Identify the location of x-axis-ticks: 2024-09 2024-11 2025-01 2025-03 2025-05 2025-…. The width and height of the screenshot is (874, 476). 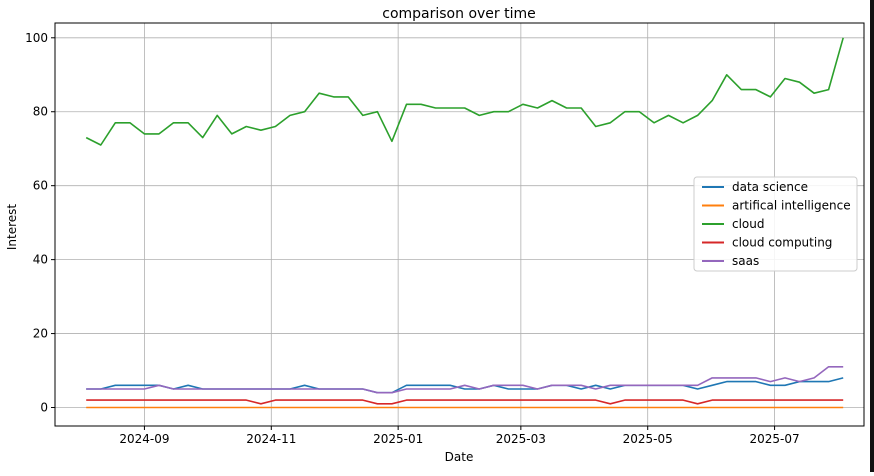
(459, 436).